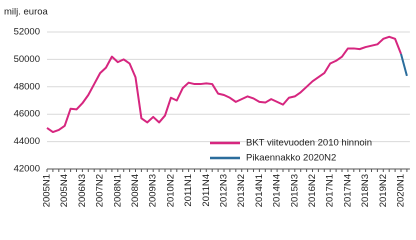 Image resolution: width=416 pixels, height=240 pixels. Describe the element at coordinates (27, 114) in the screenshot. I see `y-tick-label: 46000` at that location.